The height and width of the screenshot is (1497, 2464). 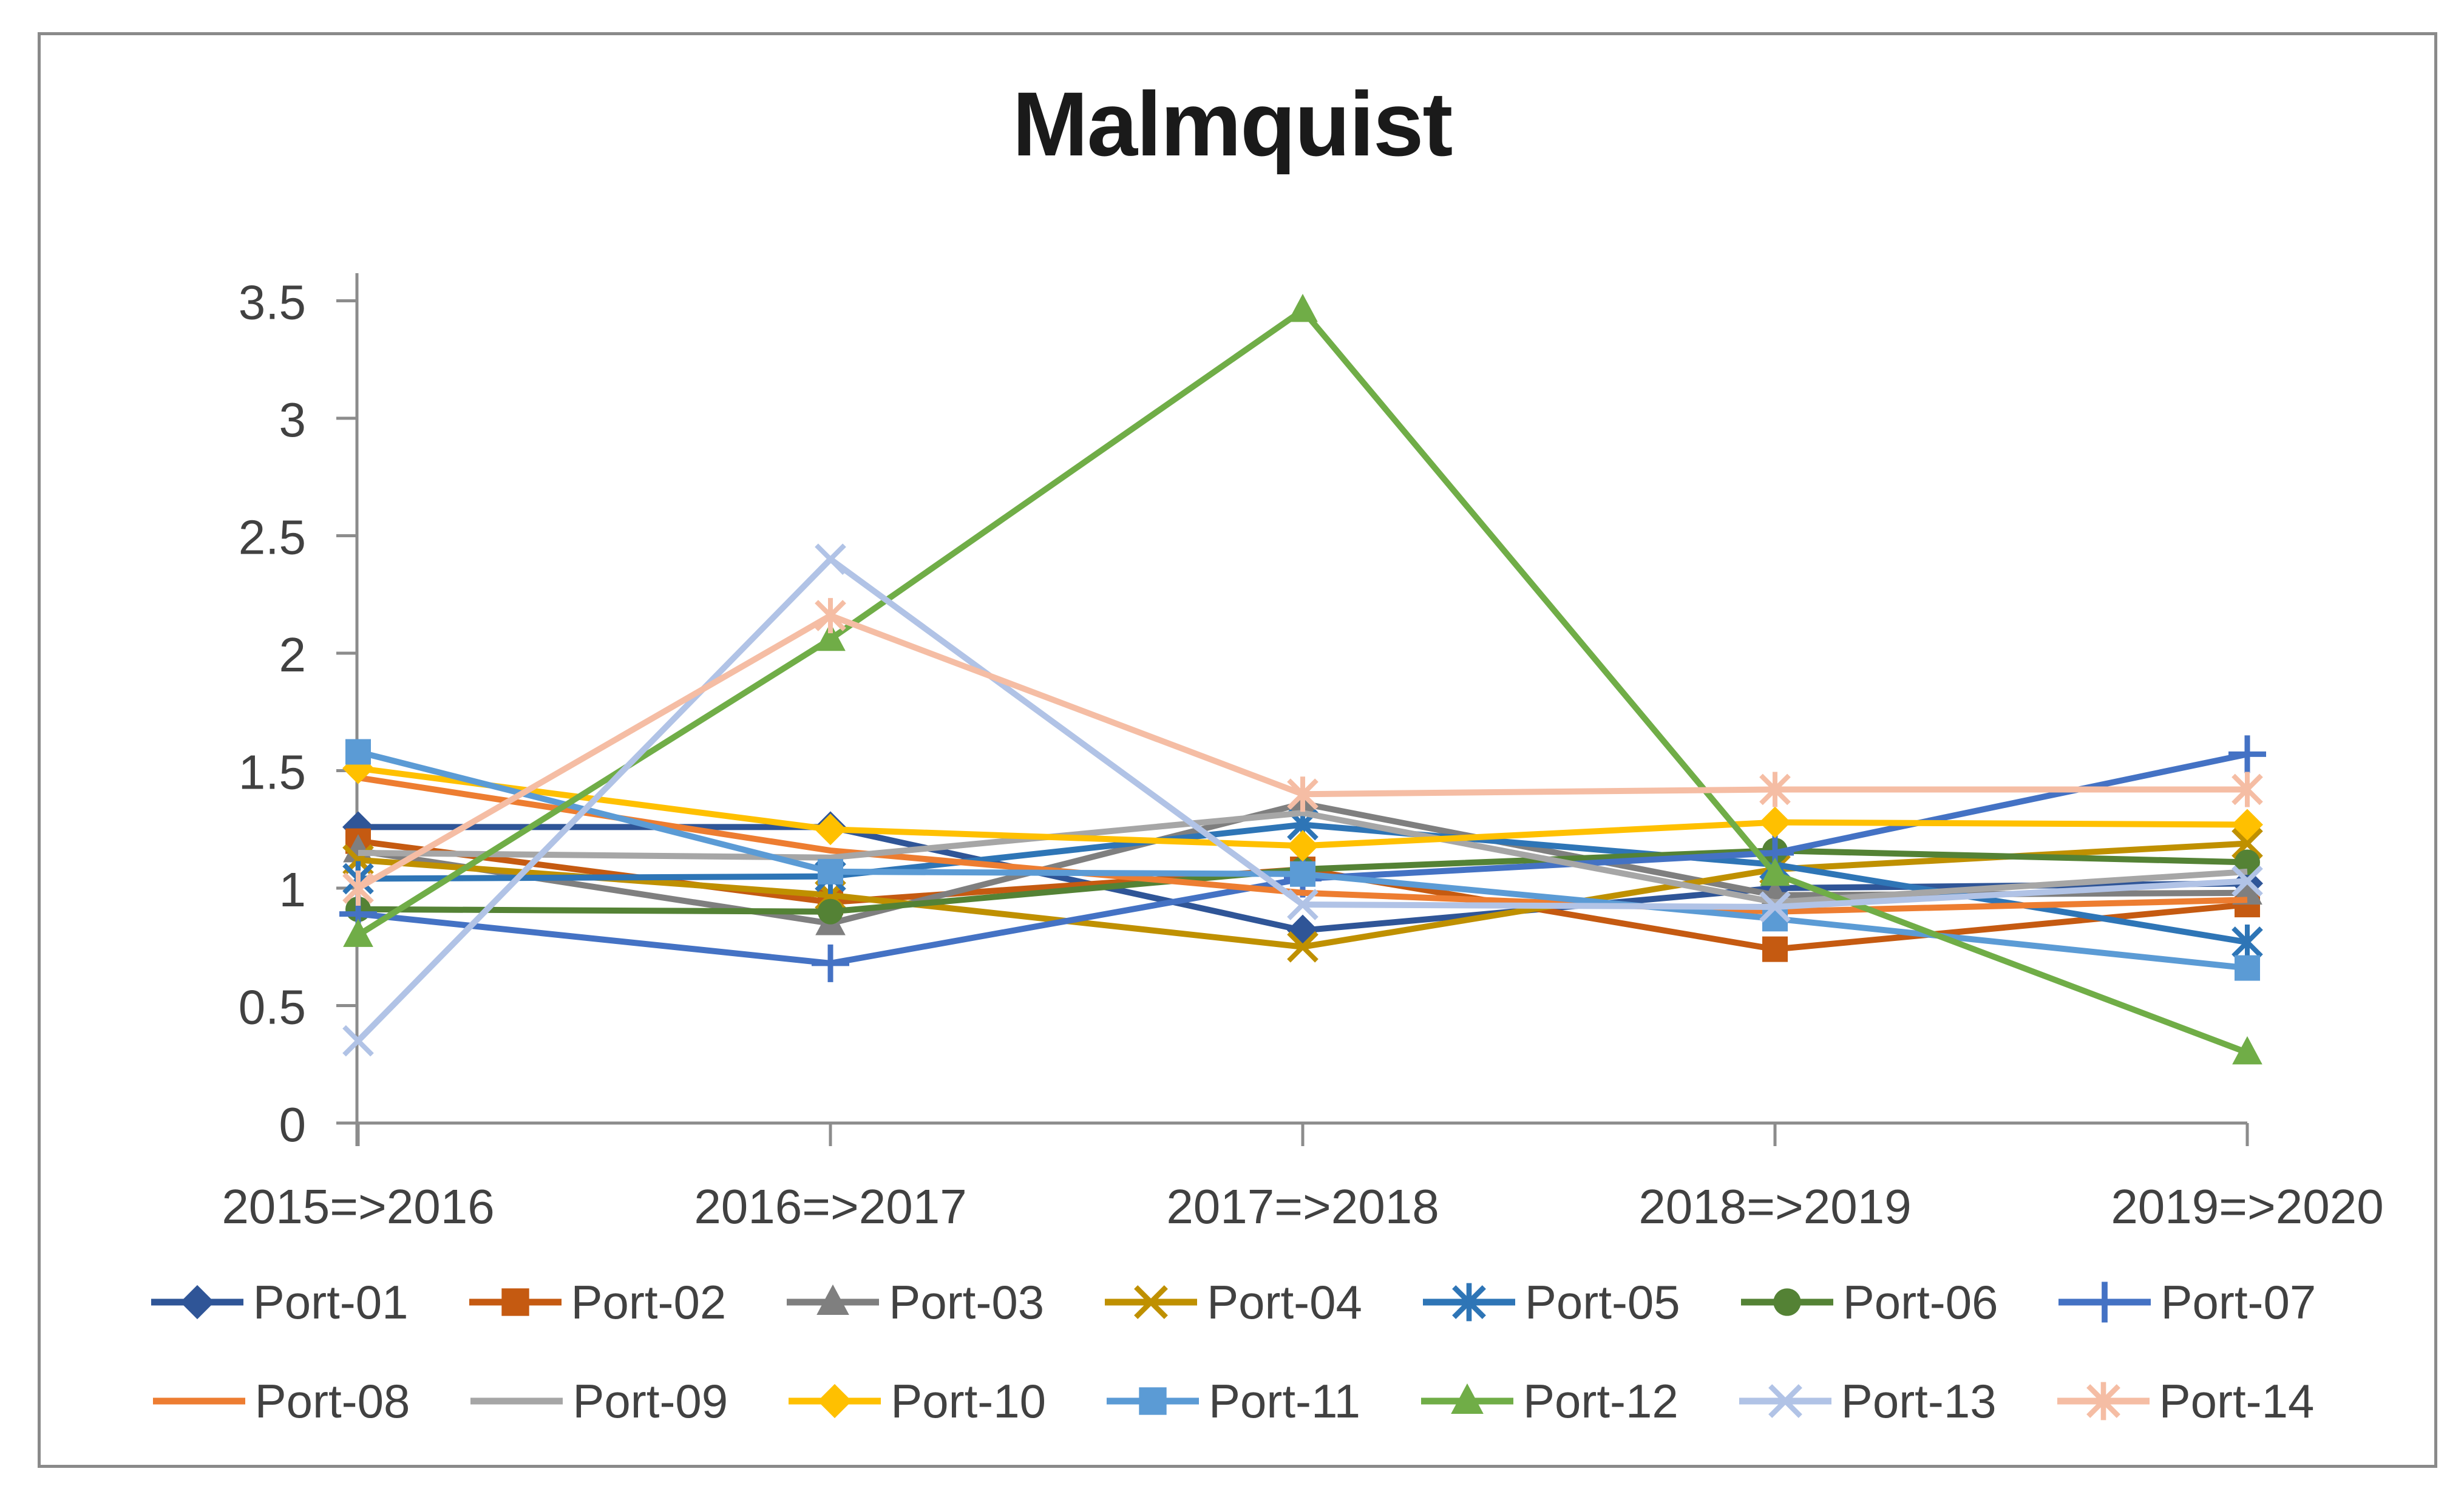 What do you see at coordinates (1284, 1302) in the screenshot?
I see `legend-label: Port-04` at bounding box center [1284, 1302].